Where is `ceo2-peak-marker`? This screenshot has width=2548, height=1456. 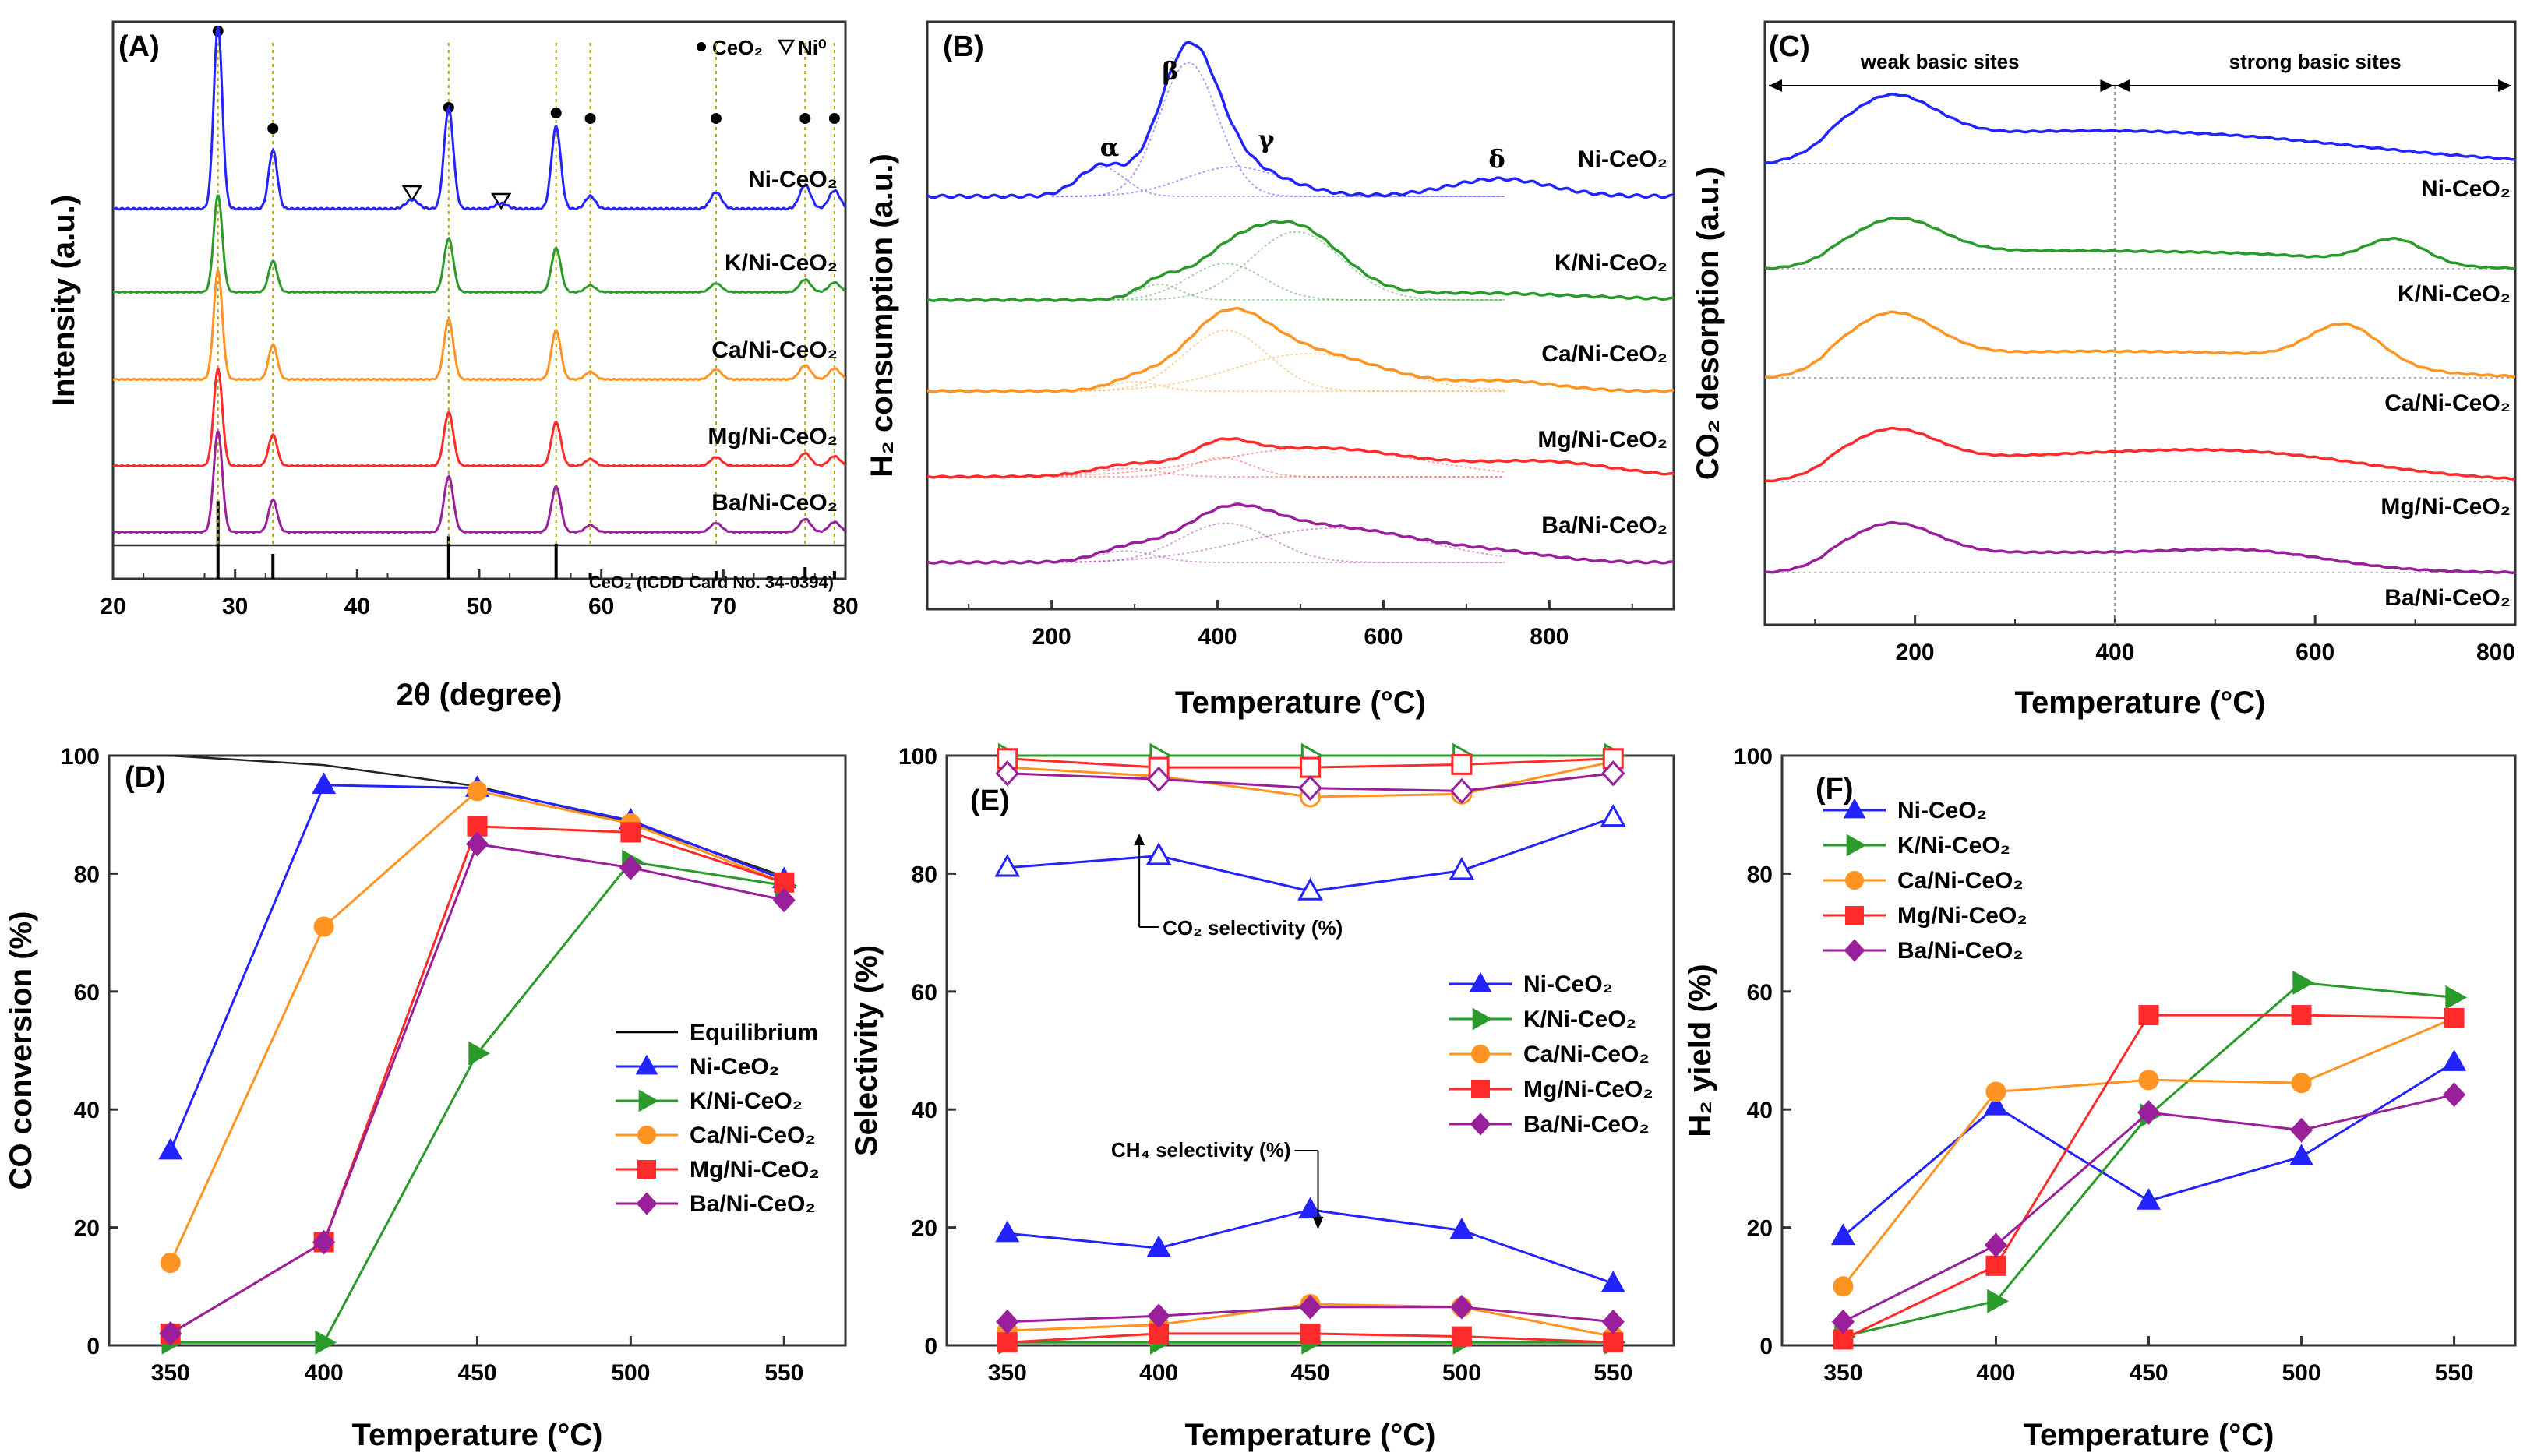 ceo2-peak-marker is located at coordinates (834, 118).